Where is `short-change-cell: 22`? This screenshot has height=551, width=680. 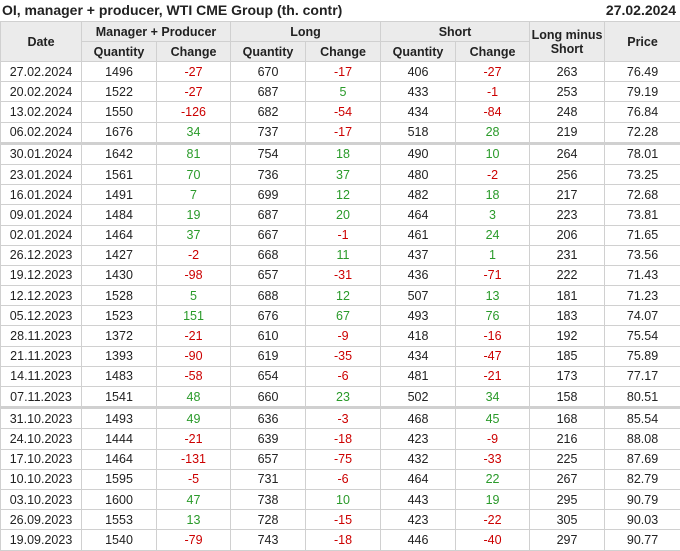
short-change-cell: 22 is located at coordinates (493, 479).